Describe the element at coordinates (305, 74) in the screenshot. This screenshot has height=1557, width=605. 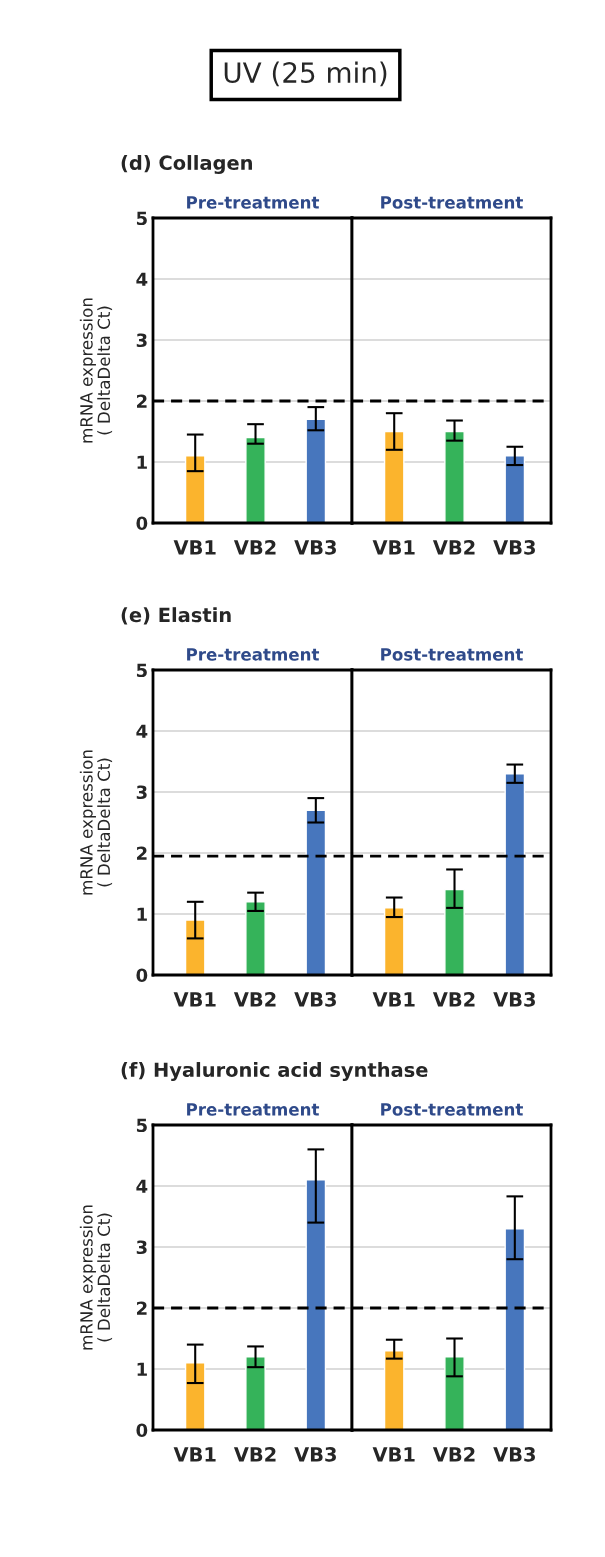
I see `text: UV (25 min)` at that location.